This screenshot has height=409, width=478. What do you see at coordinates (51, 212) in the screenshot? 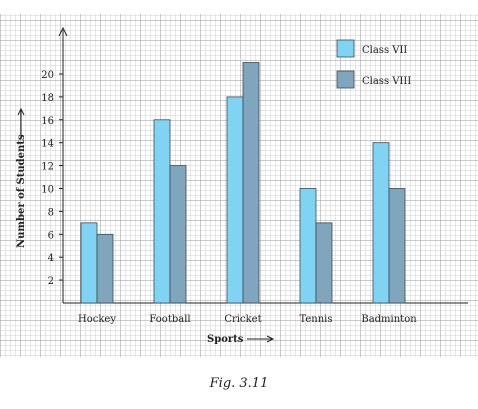
I see `y-tick-label: 8` at bounding box center [51, 212].